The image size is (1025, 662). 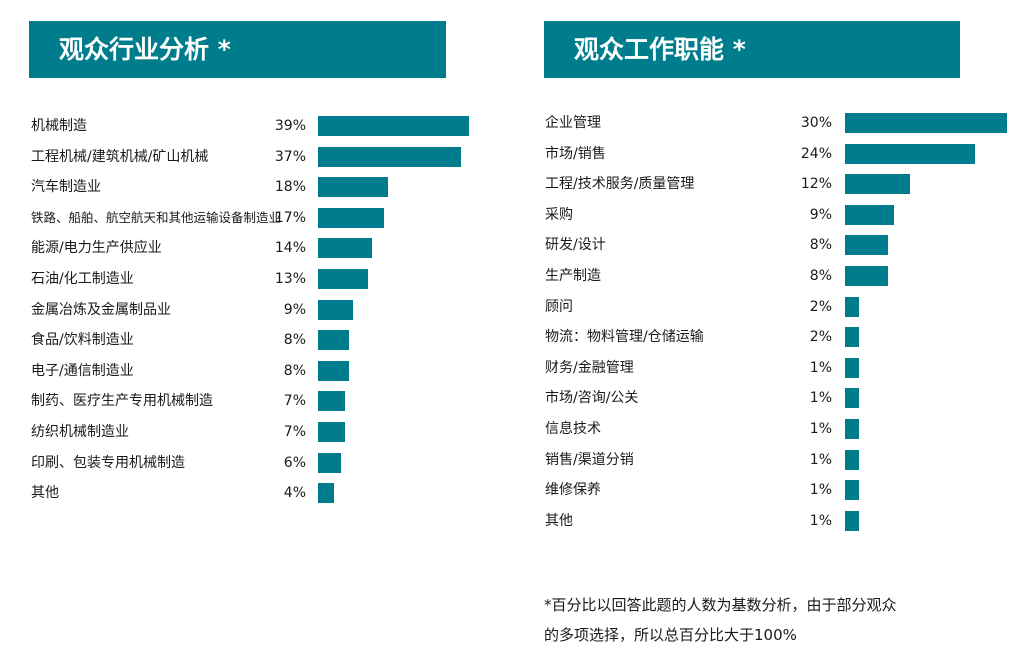 What do you see at coordinates (290, 126) in the screenshot?
I see `industry-value-label: 39%` at bounding box center [290, 126].